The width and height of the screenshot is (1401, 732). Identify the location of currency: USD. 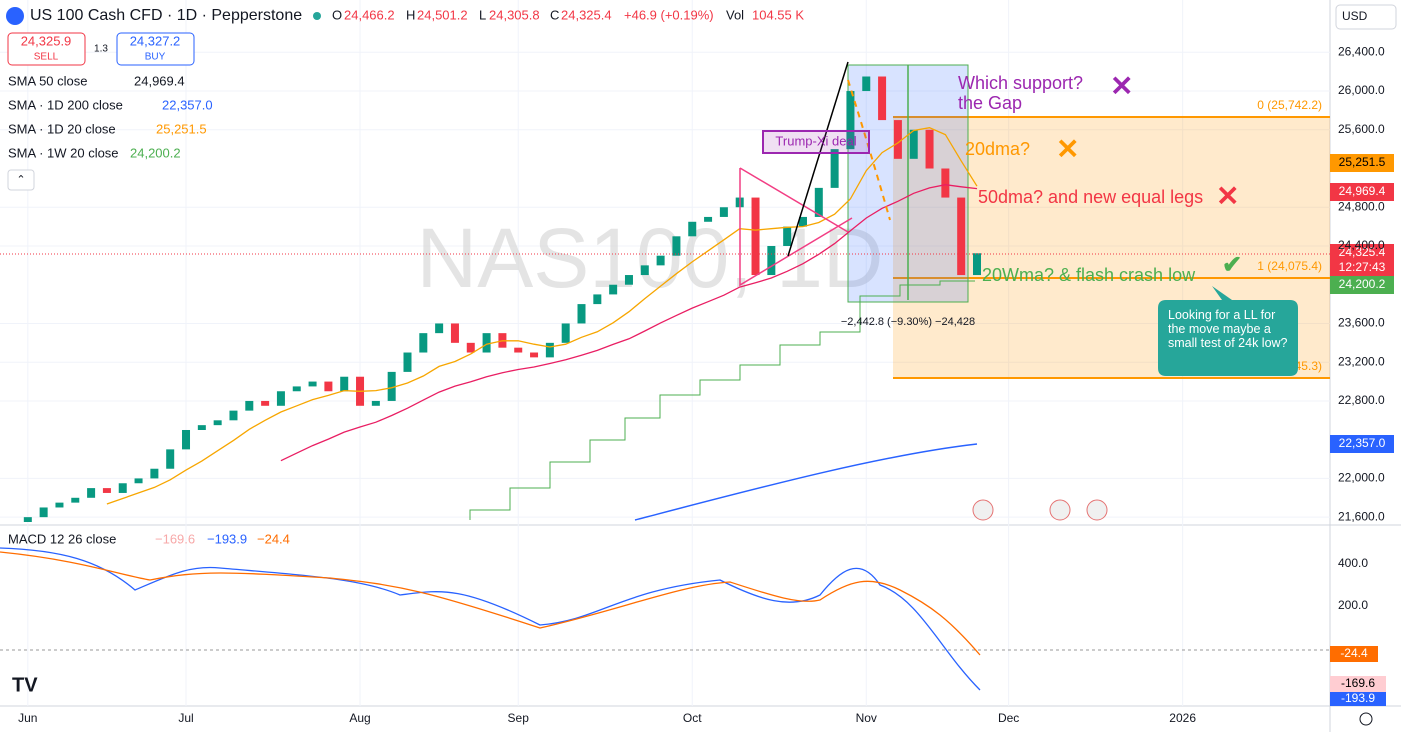
(1355, 16).